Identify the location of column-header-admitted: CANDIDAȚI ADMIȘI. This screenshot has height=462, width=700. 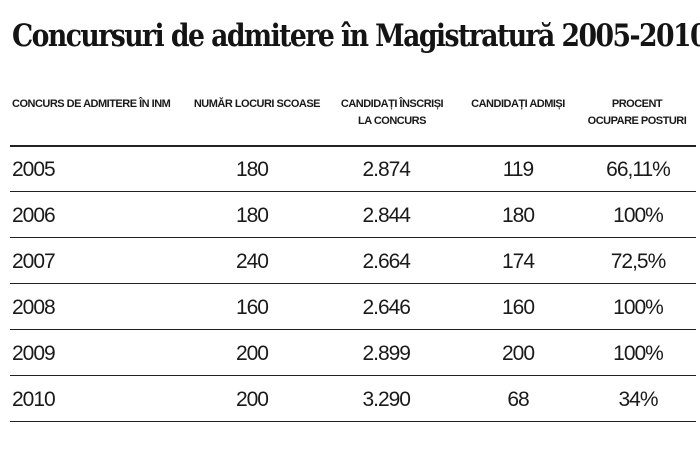
(518, 104).